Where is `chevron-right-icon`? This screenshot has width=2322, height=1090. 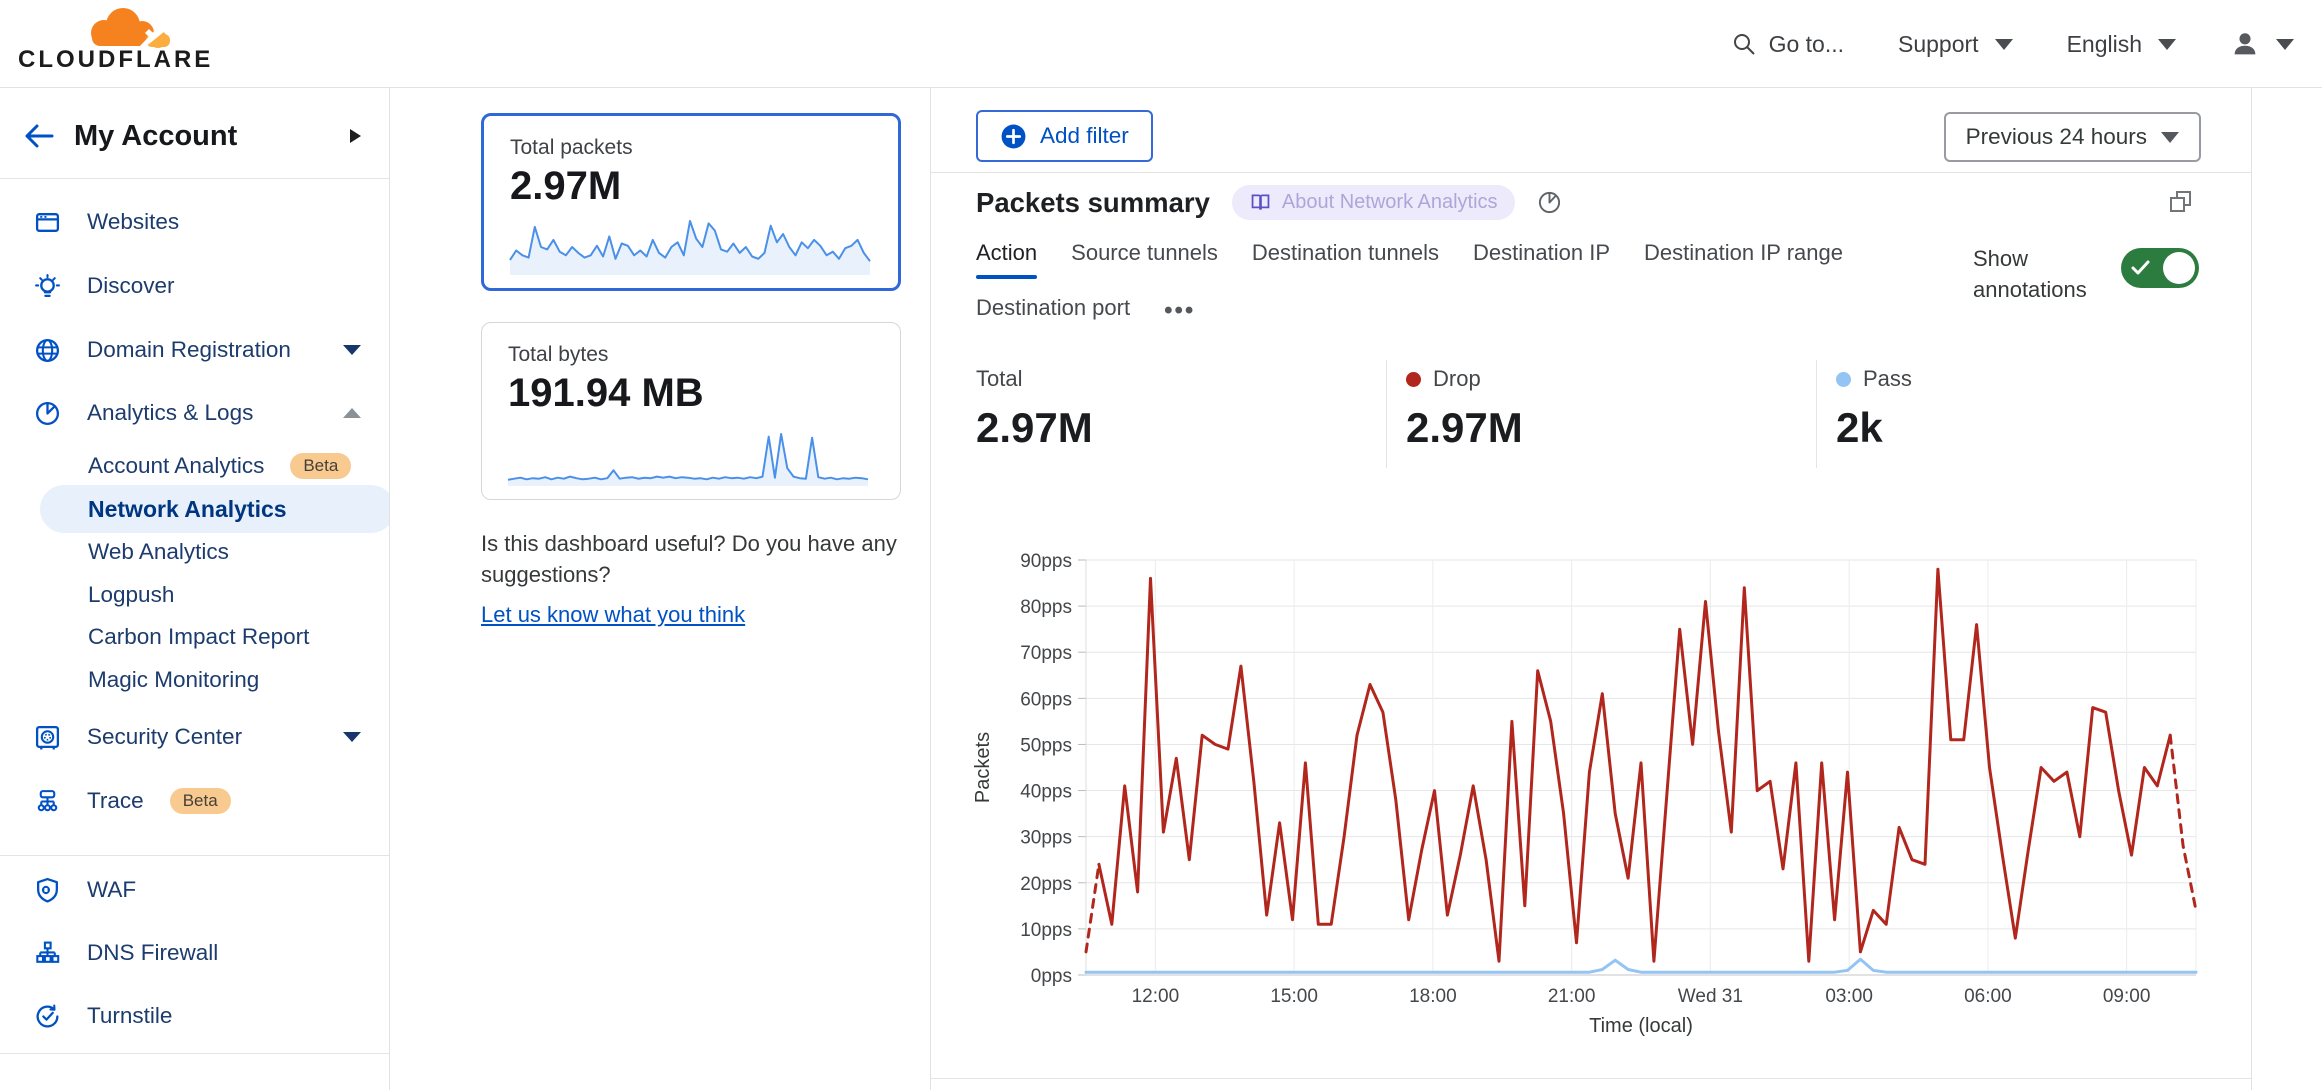 chevron-right-icon is located at coordinates (355, 136).